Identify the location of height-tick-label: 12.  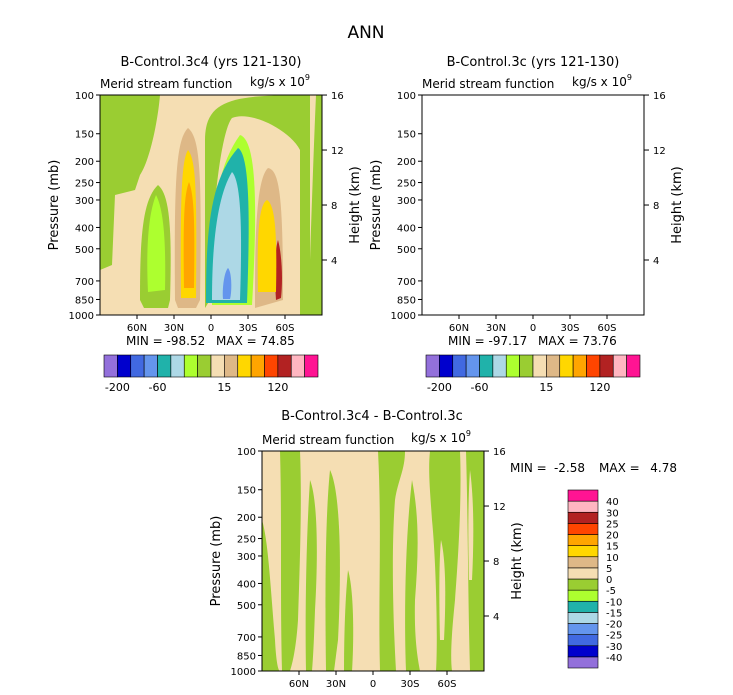
(499, 507).